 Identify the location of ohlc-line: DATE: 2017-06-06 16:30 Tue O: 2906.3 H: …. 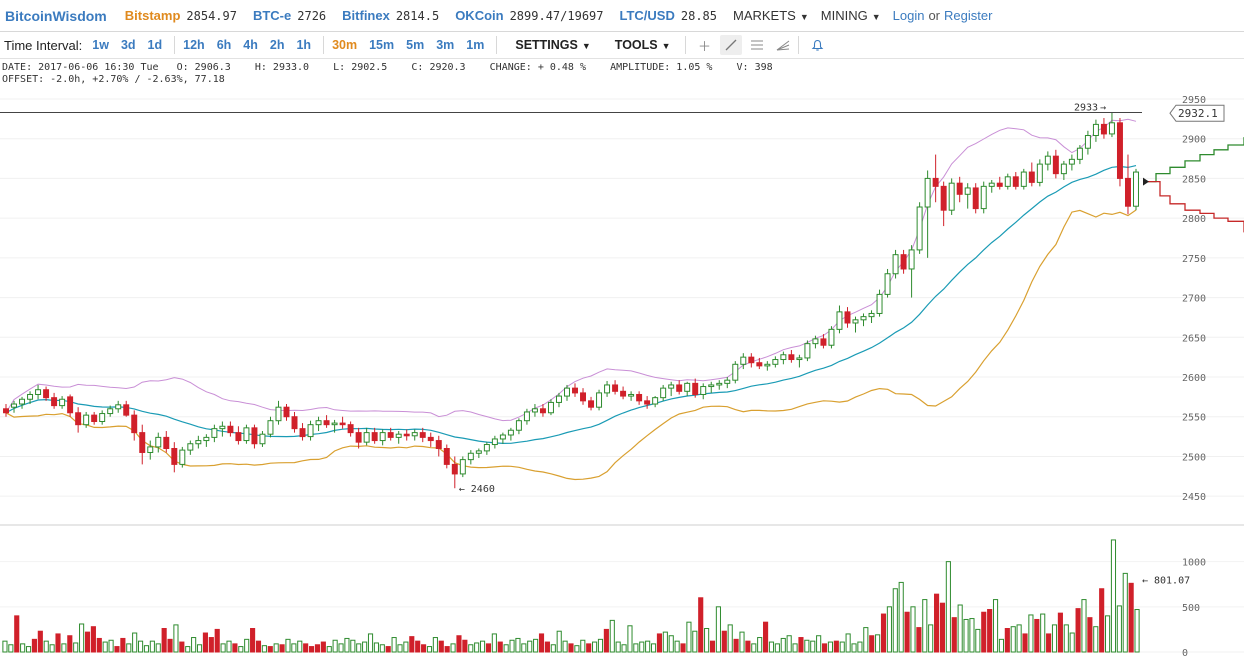
(387, 67).